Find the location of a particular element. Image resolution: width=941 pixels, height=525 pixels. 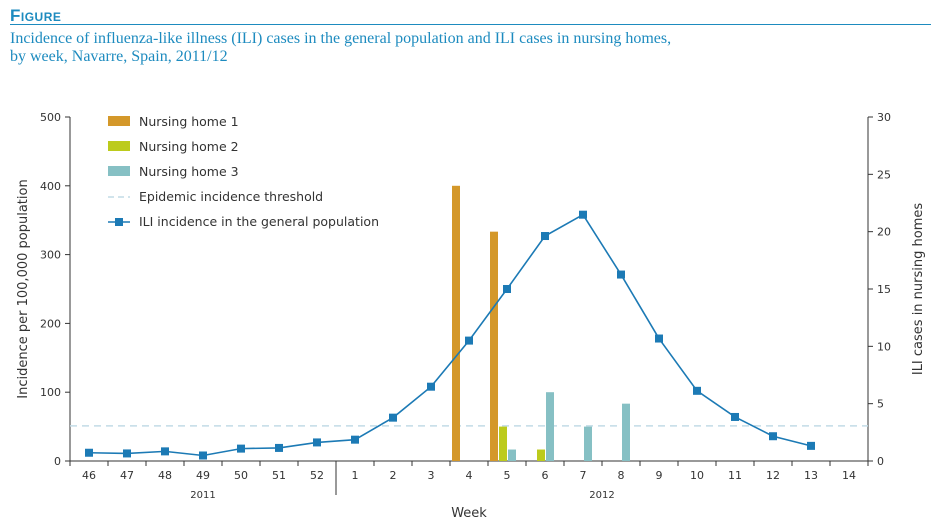

legend-label-nursing-home-2: Nursing home 2 is located at coordinates (189, 146).